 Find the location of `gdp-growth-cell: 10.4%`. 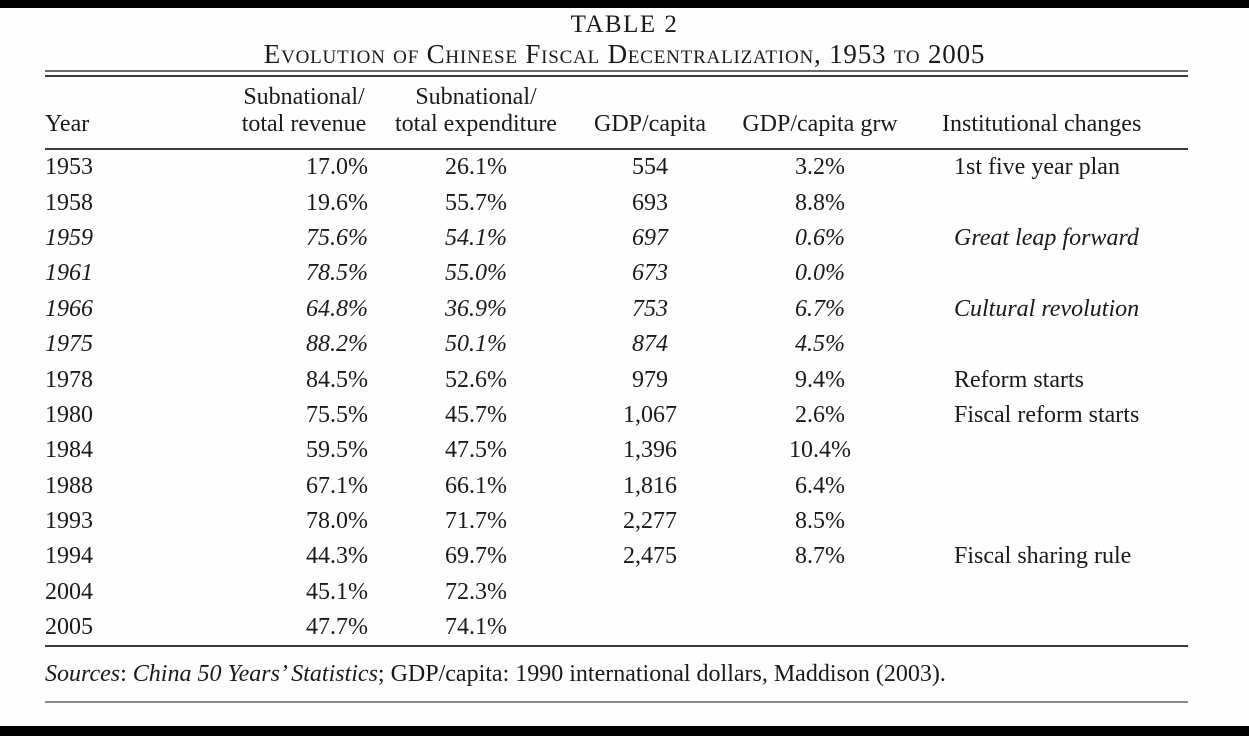

gdp-growth-cell: 10.4% is located at coordinates (820, 450).